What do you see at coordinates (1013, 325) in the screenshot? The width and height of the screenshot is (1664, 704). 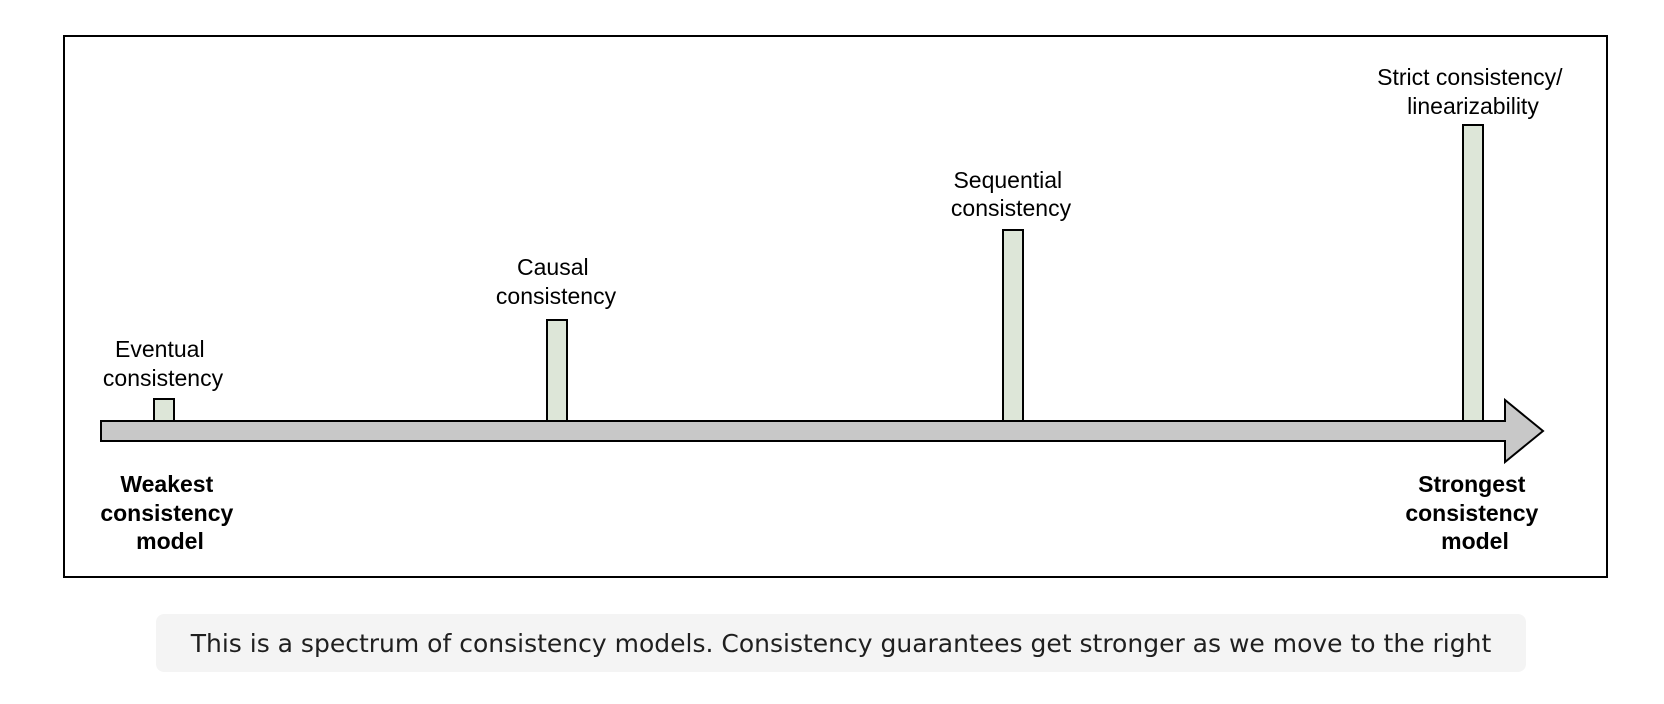 I see `bar-sequential` at bounding box center [1013, 325].